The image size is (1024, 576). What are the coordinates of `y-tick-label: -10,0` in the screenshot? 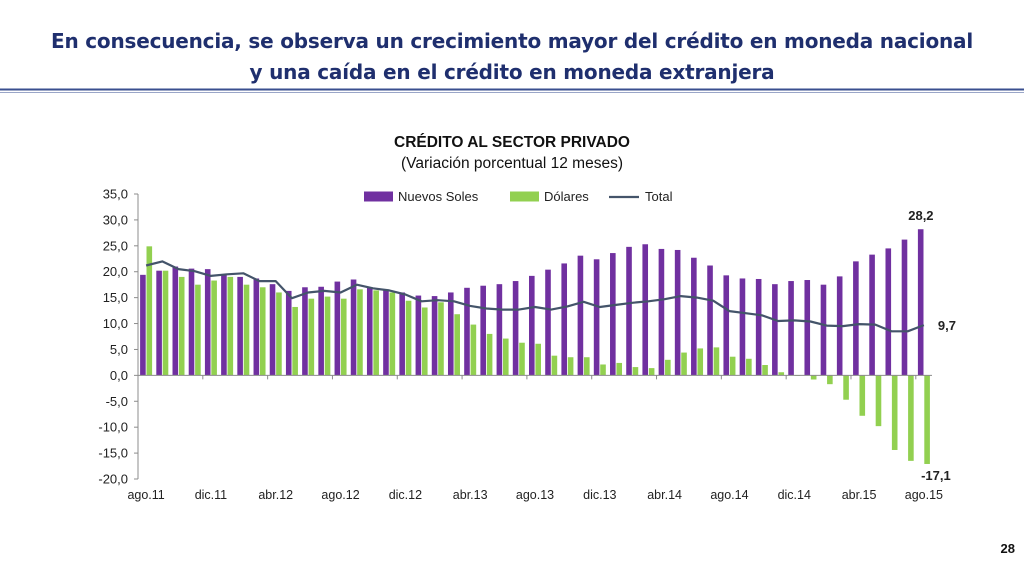 It's located at (113, 427).